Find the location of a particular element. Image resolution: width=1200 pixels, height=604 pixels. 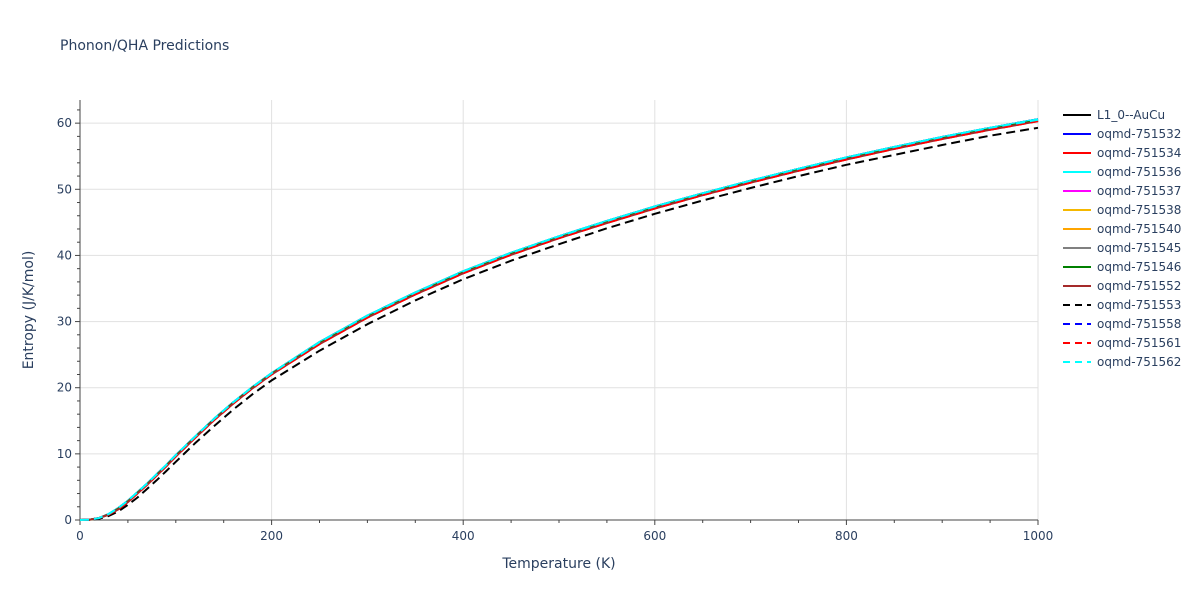

legend-item: oqmd-751561 is located at coordinates (1122, 343).